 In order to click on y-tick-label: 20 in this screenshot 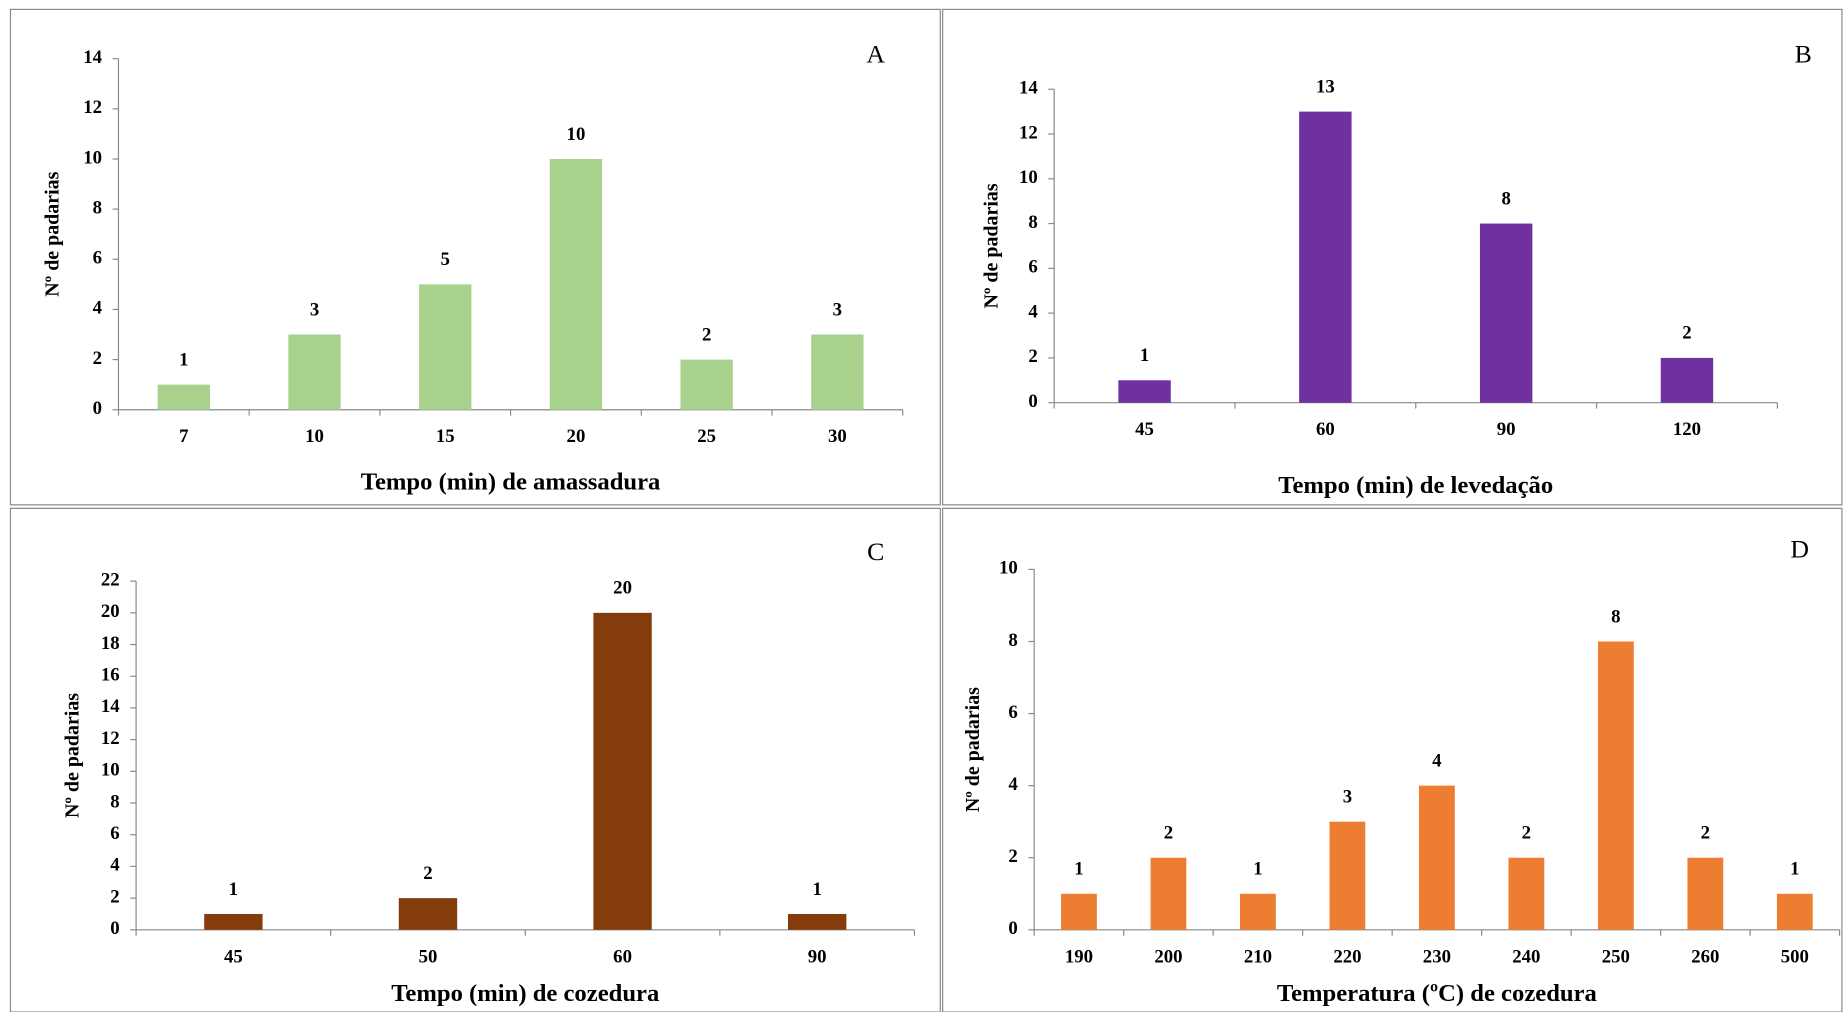, I will do `click(110, 611)`.